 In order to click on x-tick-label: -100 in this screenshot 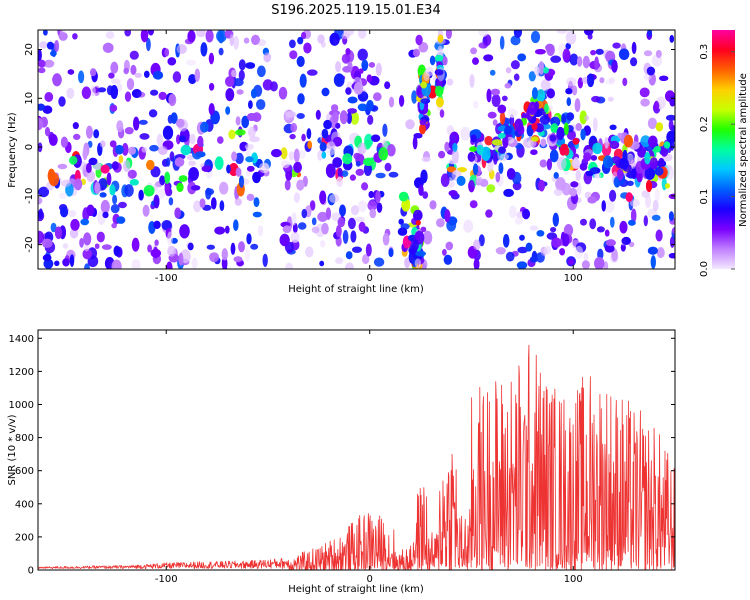, I will do `click(166, 278)`.